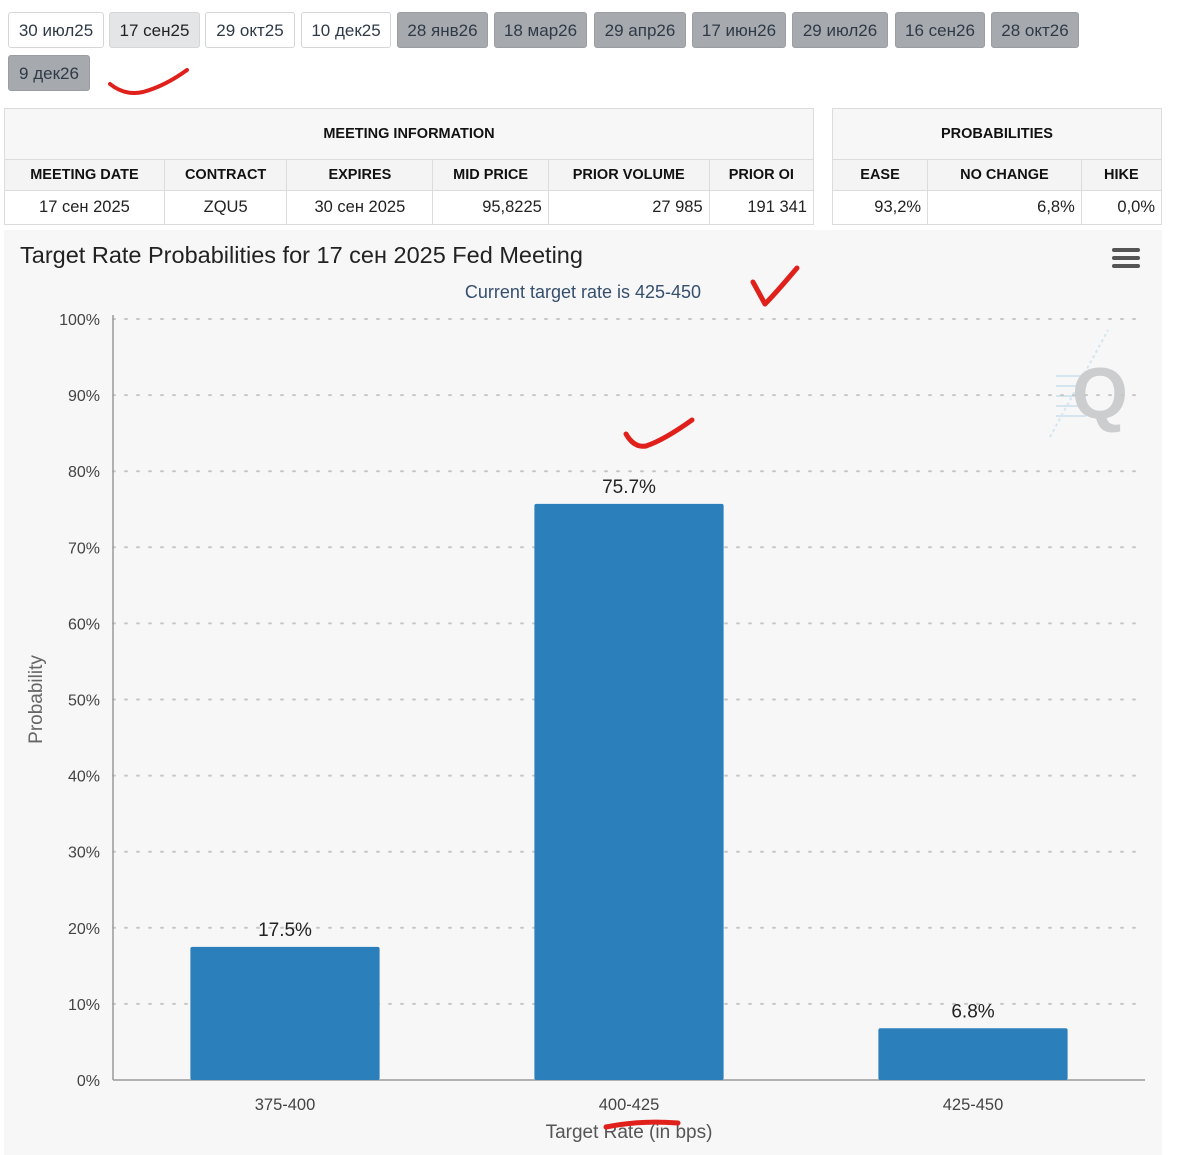 The height and width of the screenshot is (1155, 1200). Describe the element at coordinates (628, 175) in the screenshot. I see `column-header-prior-volume: PRIOR VOLUME` at that location.